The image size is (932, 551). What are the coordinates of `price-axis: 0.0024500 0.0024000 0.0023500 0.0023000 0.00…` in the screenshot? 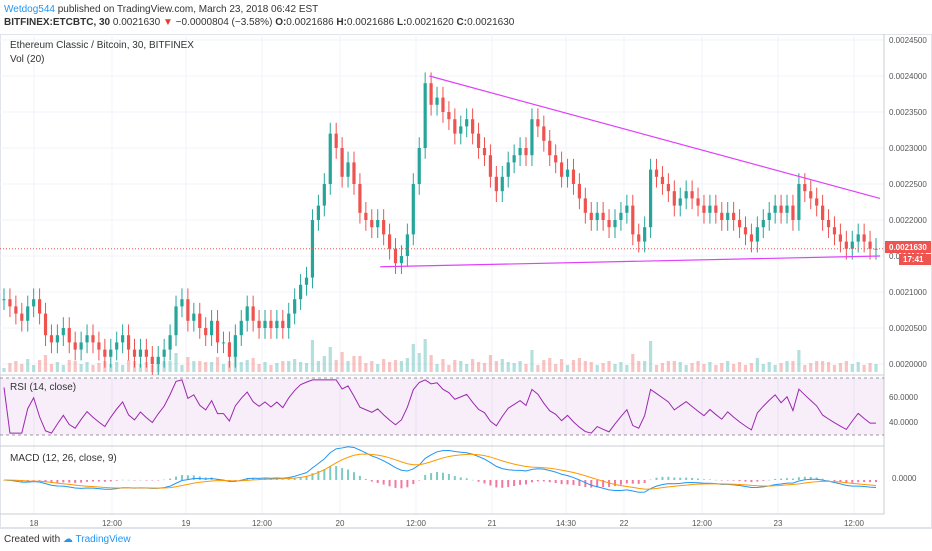 It's located at (908, 202).